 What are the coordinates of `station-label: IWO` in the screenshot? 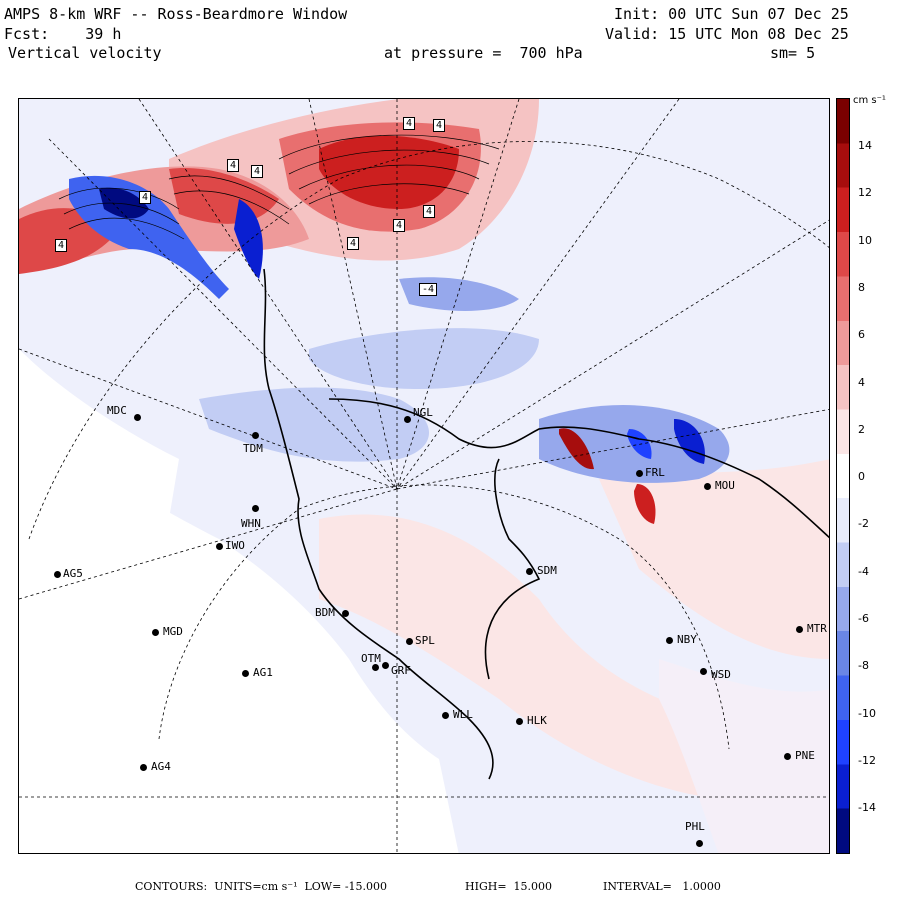 It's located at (235, 545).